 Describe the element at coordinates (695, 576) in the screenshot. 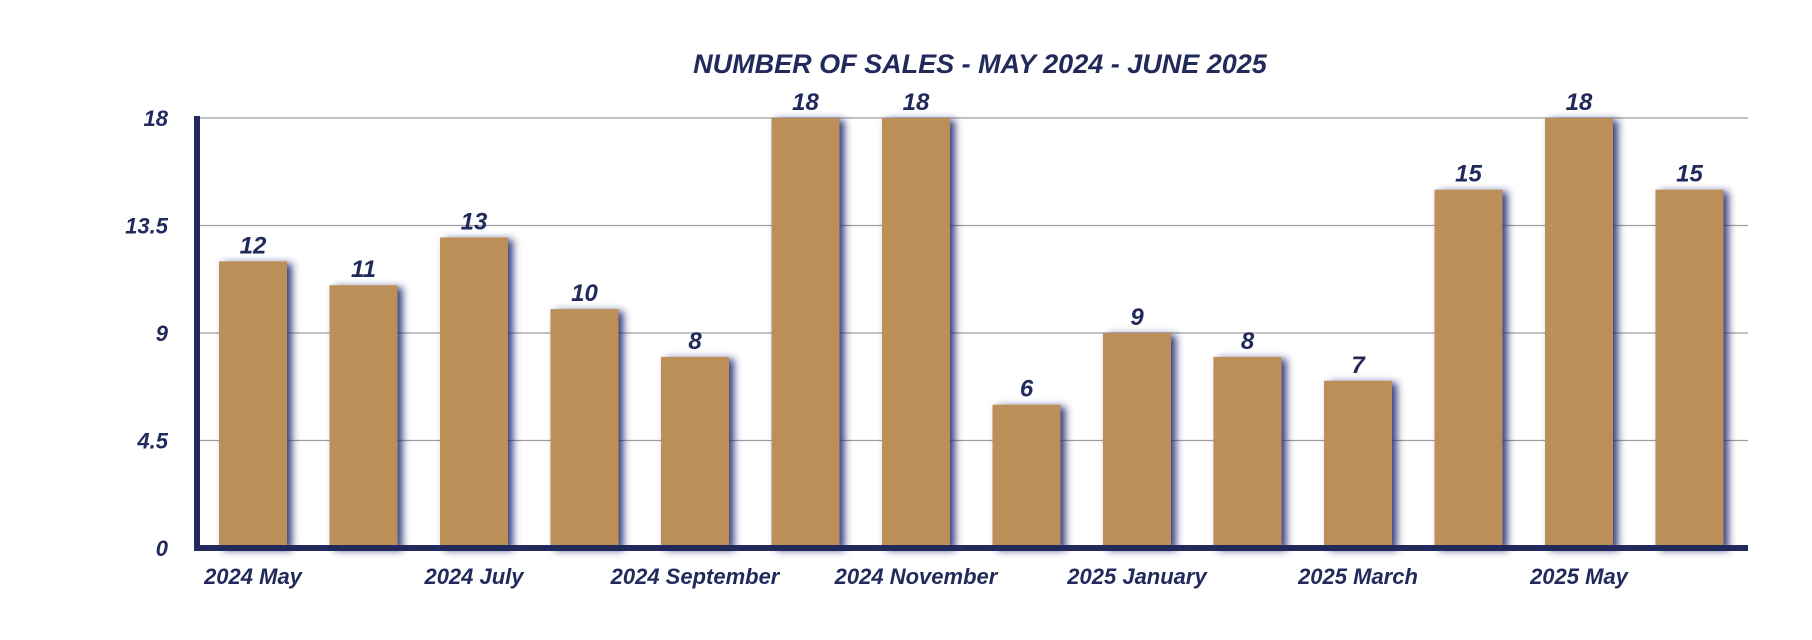

I see `x-tick-label: 2024 September` at that location.